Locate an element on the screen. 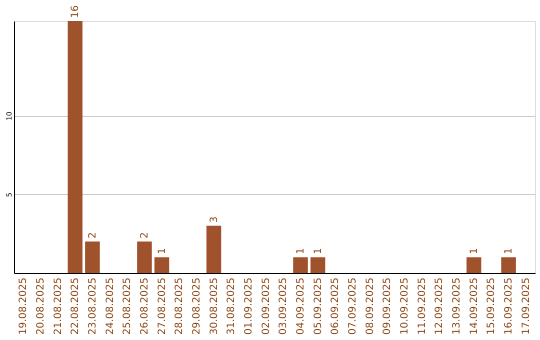 Image resolution: width=540 pixels, height=340 pixels. x-tick-label: 24.08.2025 is located at coordinates (110, 306).